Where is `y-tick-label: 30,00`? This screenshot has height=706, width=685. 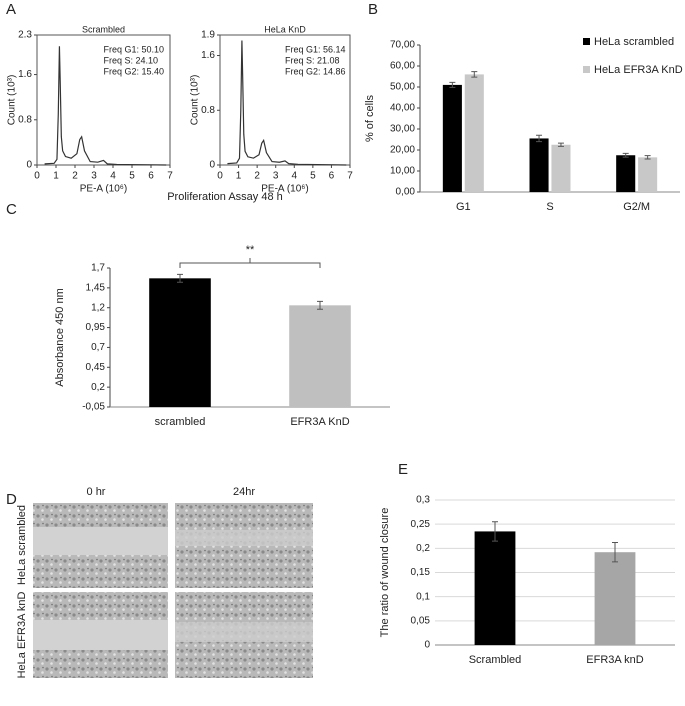
y-tick-label: 30,00 is located at coordinates (402, 129).